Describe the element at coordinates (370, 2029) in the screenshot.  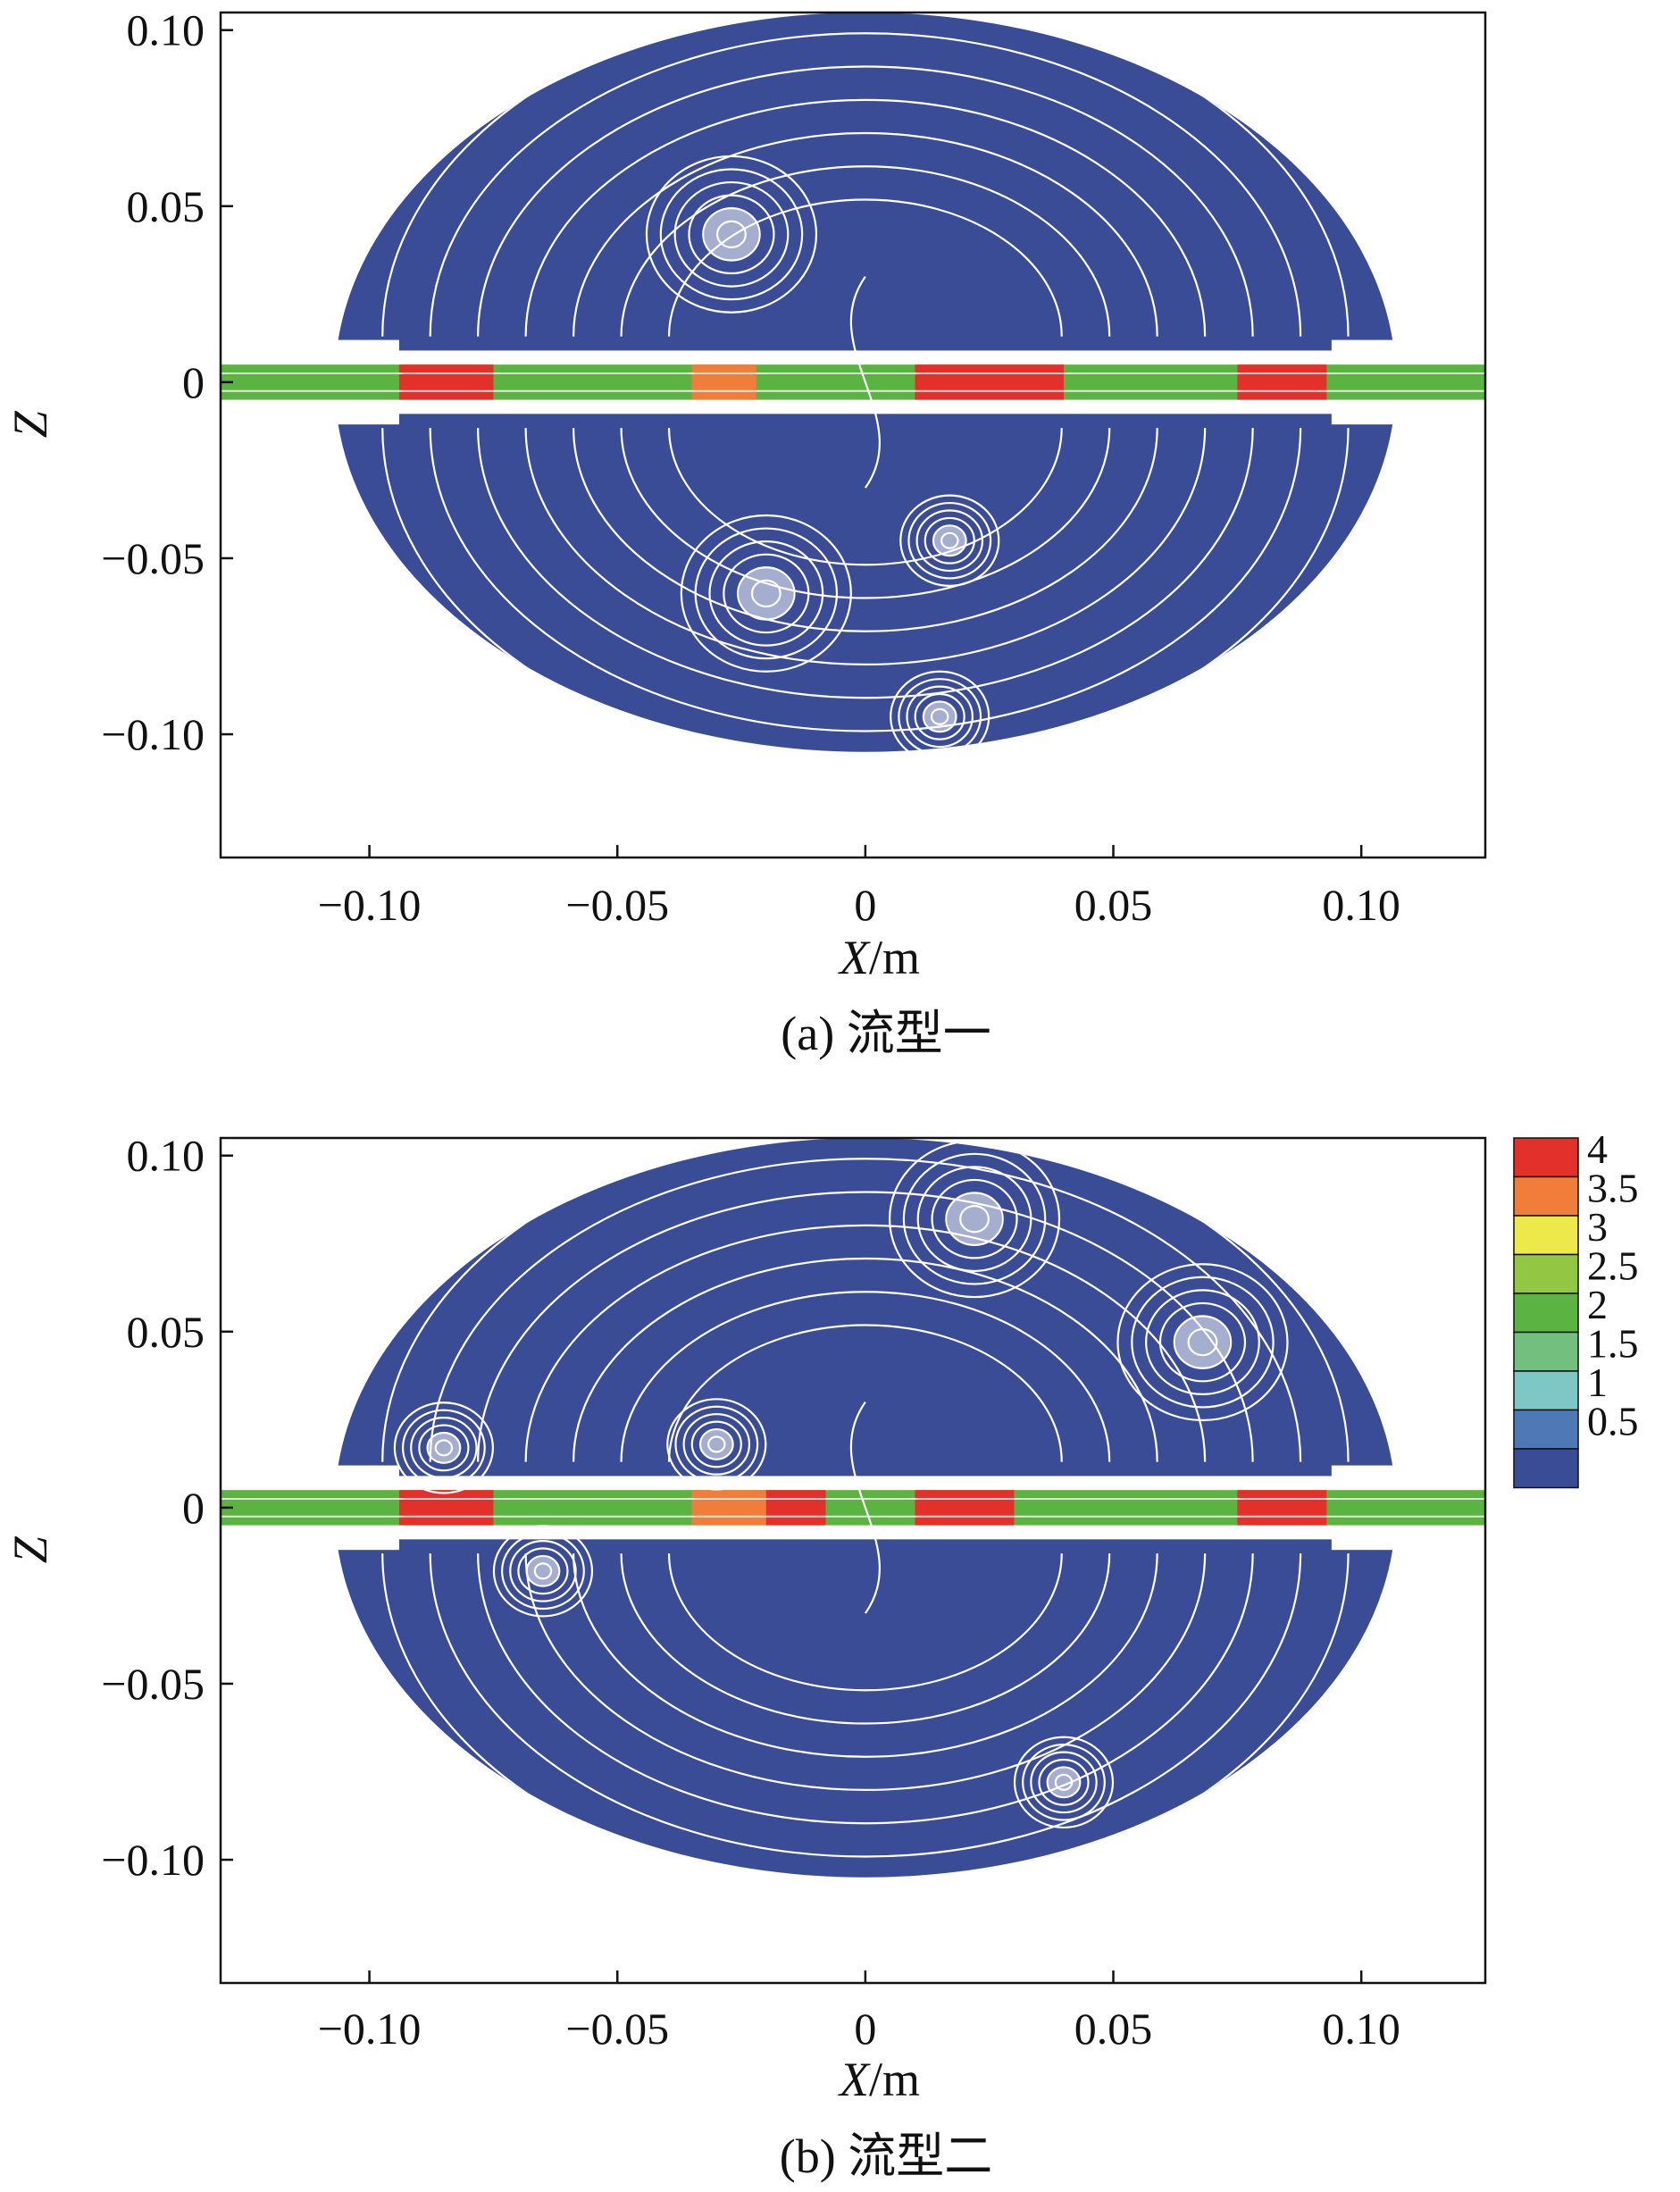
I see `x-tick-label-b-0: −0.10` at that location.